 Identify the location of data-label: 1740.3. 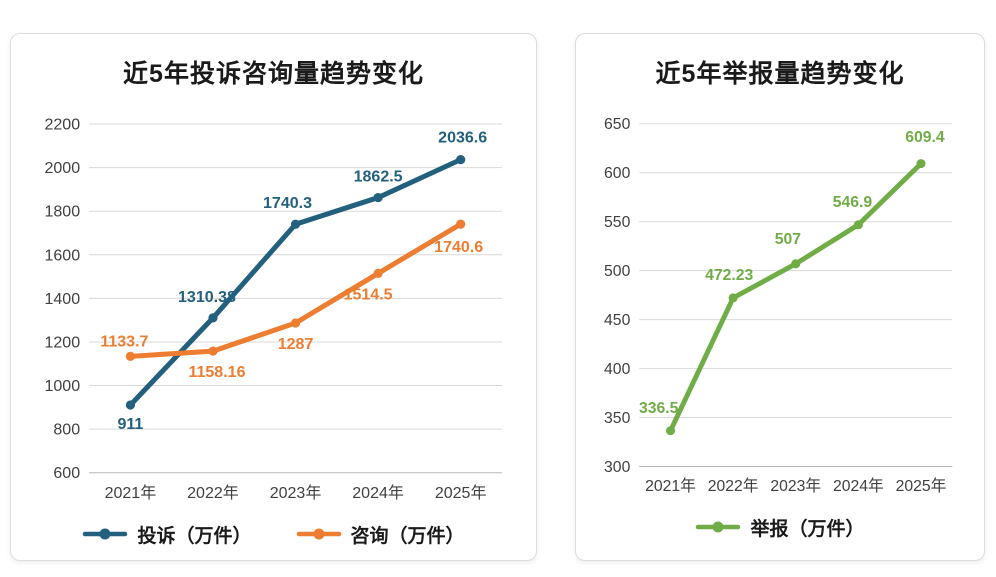
(287, 203).